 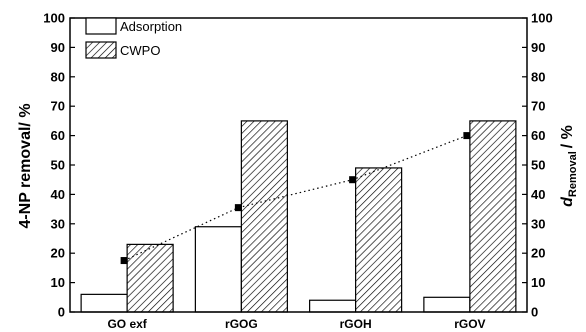 I want to click on right-tick-label: 80, so click(x=538, y=76).